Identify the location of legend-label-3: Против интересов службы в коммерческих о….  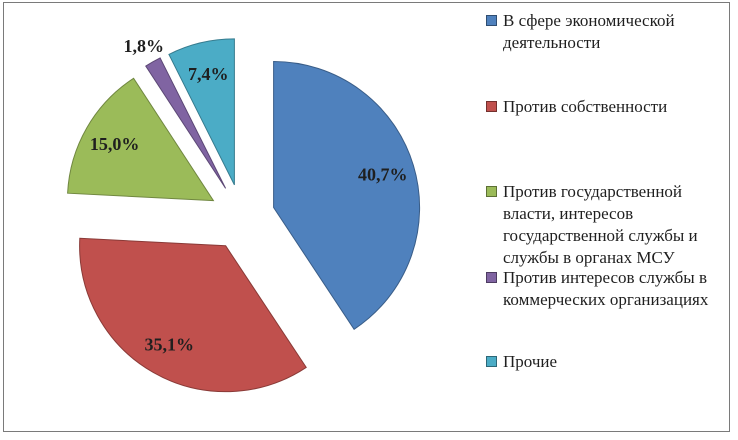
(606, 288).